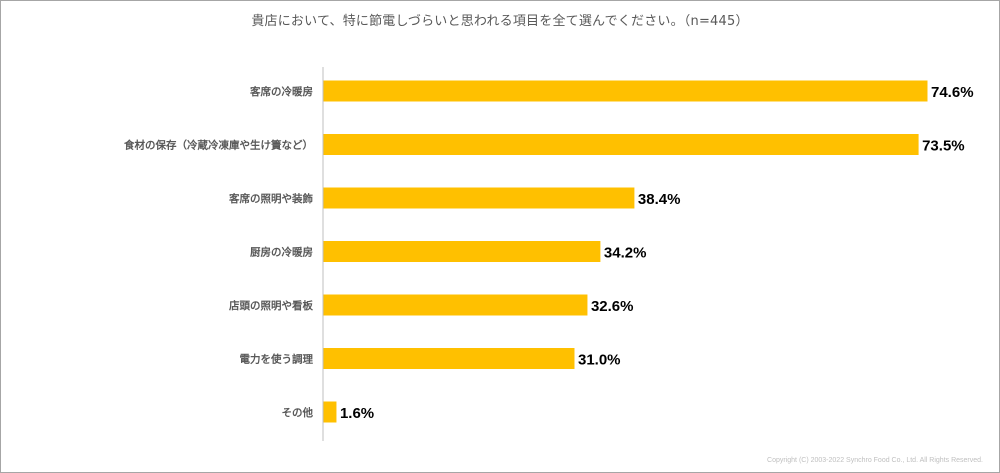 The height and width of the screenshot is (473, 1000). I want to click on category-label-6: その他, so click(298, 412).